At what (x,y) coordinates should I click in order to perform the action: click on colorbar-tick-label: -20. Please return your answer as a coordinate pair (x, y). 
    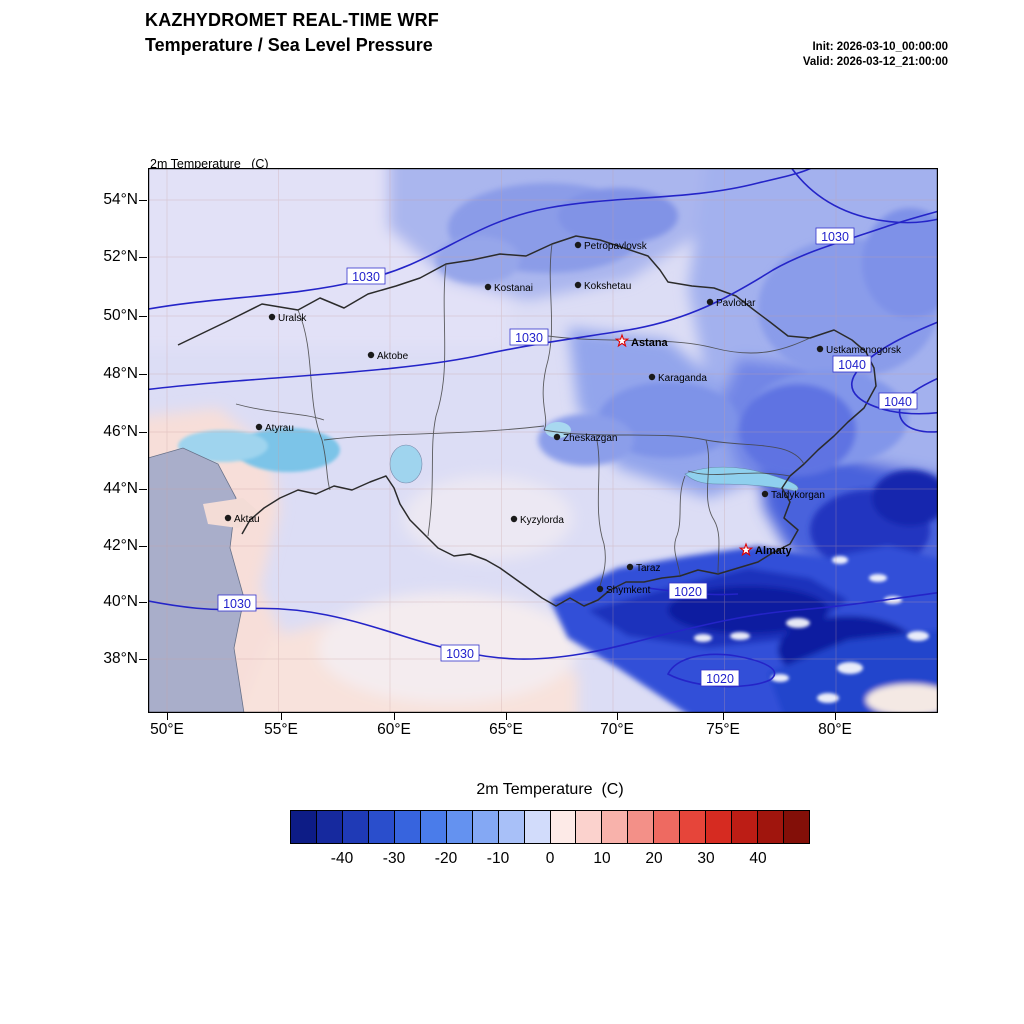
    Looking at the image, I should click on (446, 858).